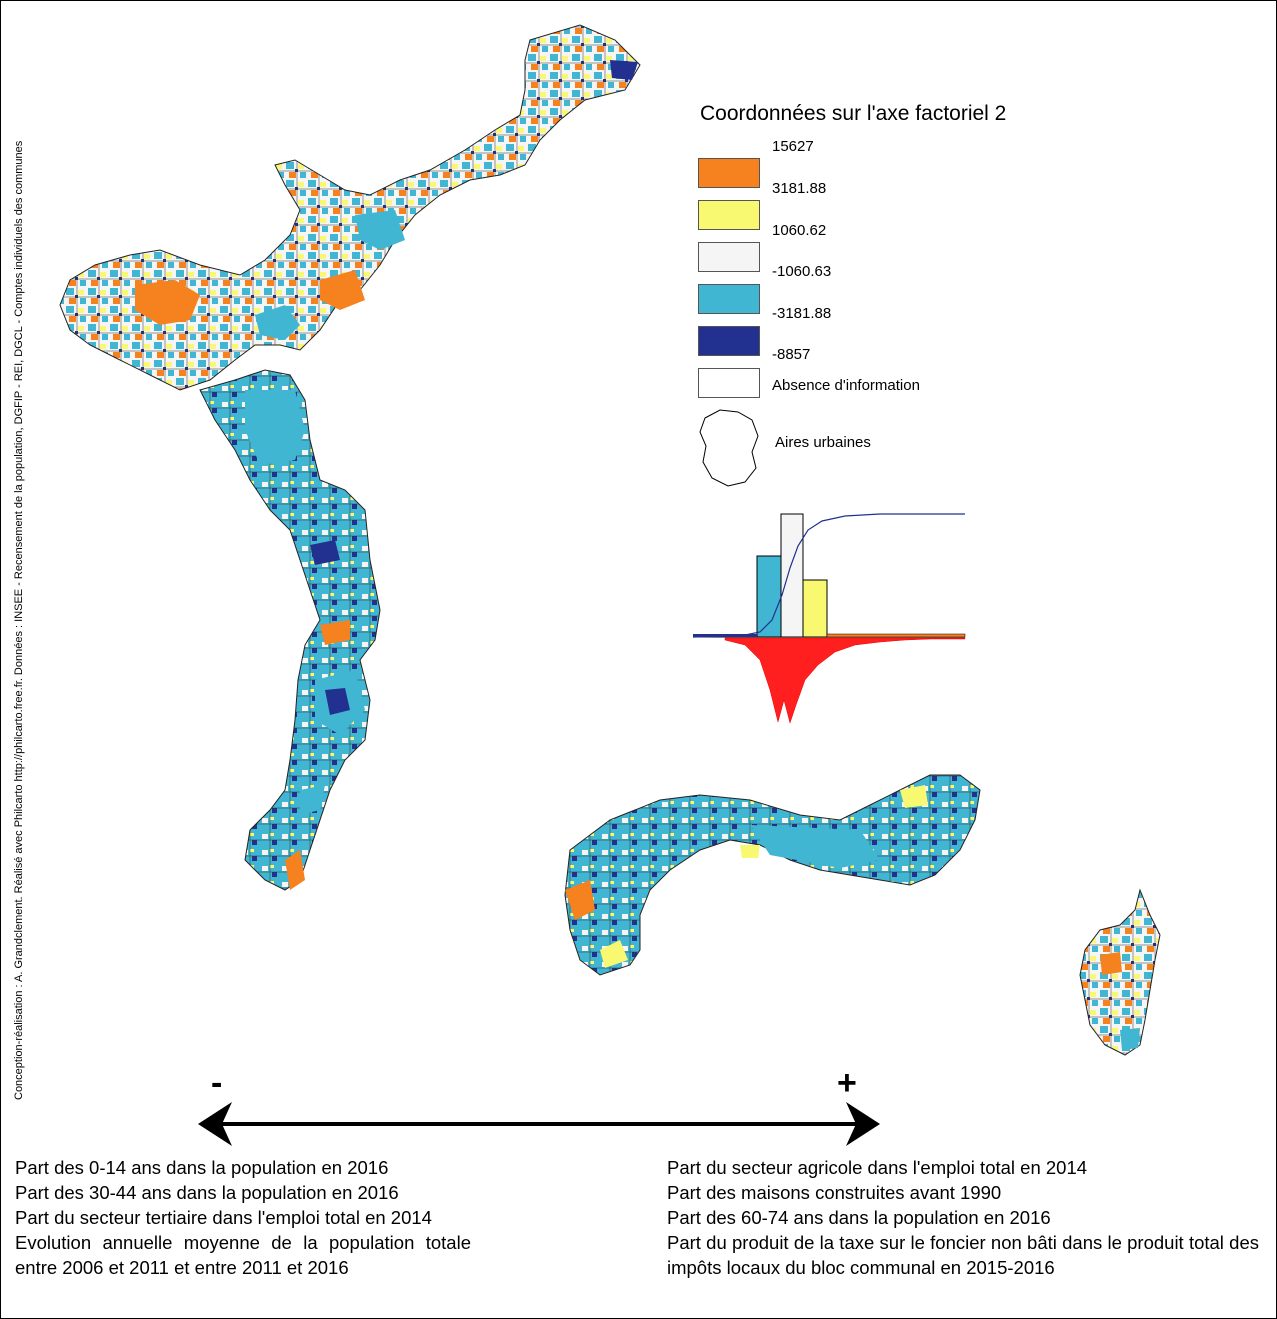  Describe the element at coordinates (217, 1083) in the screenshot. I see `axis-minus-sign: -` at that location.